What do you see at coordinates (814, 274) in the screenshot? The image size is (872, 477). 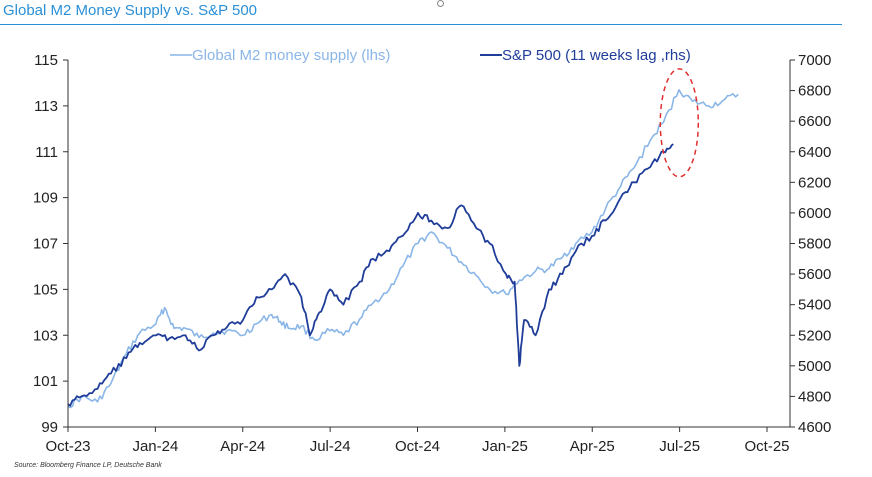 I see `y-right-tick-label: 5600` at bounding box center [814, 274].